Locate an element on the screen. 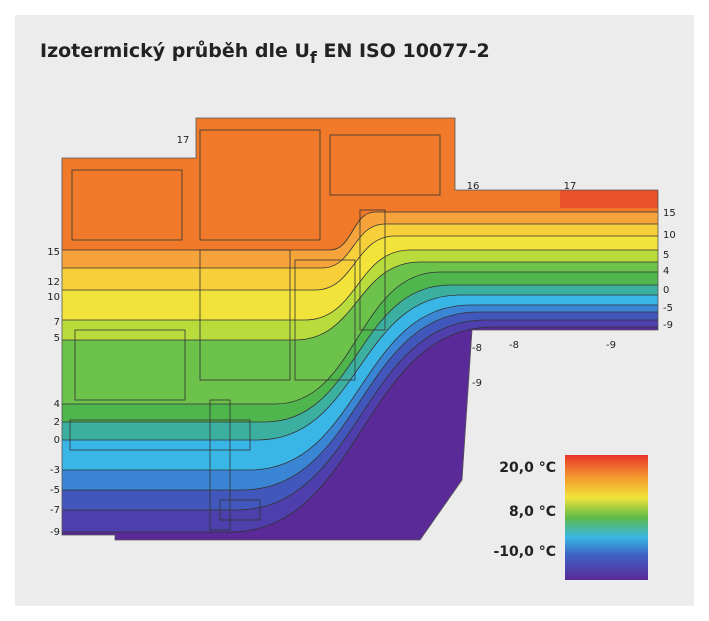  legend-gradient is located at coordinates (606, 517).